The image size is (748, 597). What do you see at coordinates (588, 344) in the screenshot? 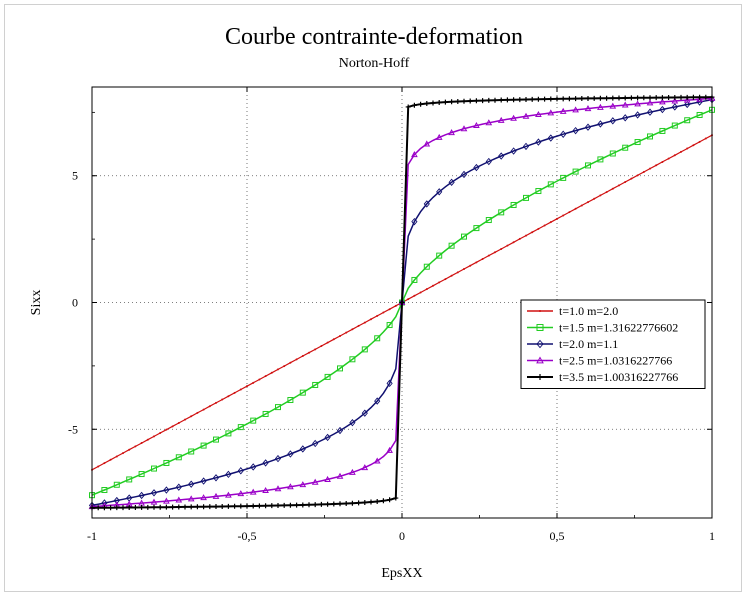
I see `legend-label: t=2.0 m=1.1` at bounding box center [588, 344].